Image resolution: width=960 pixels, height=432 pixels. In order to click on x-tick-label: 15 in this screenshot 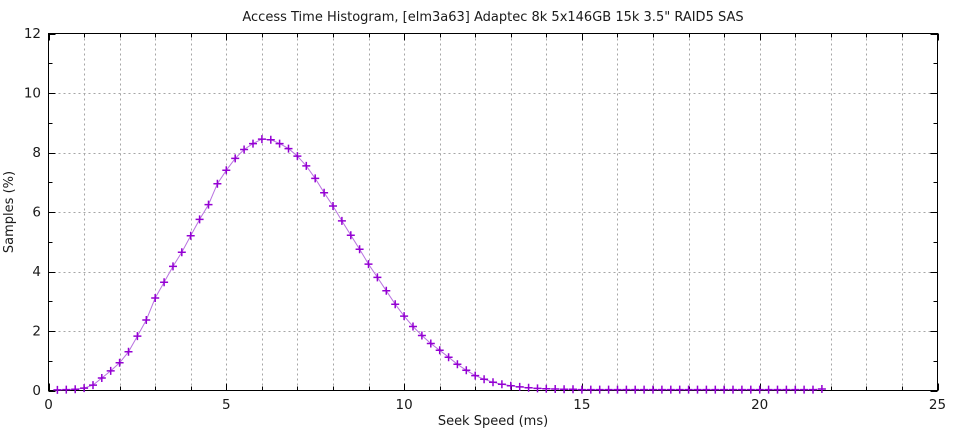, I will do `click(581, 405)`.